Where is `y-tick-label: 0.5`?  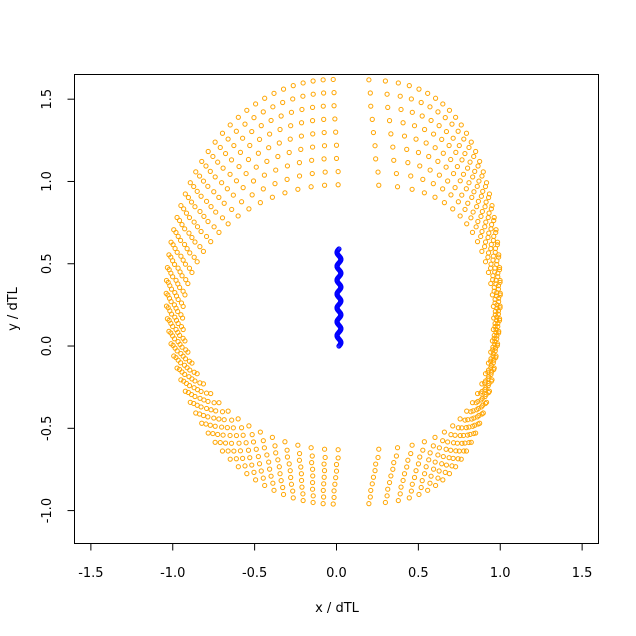
y-tick-label: 0.5 is located at coordinates (47, 263).